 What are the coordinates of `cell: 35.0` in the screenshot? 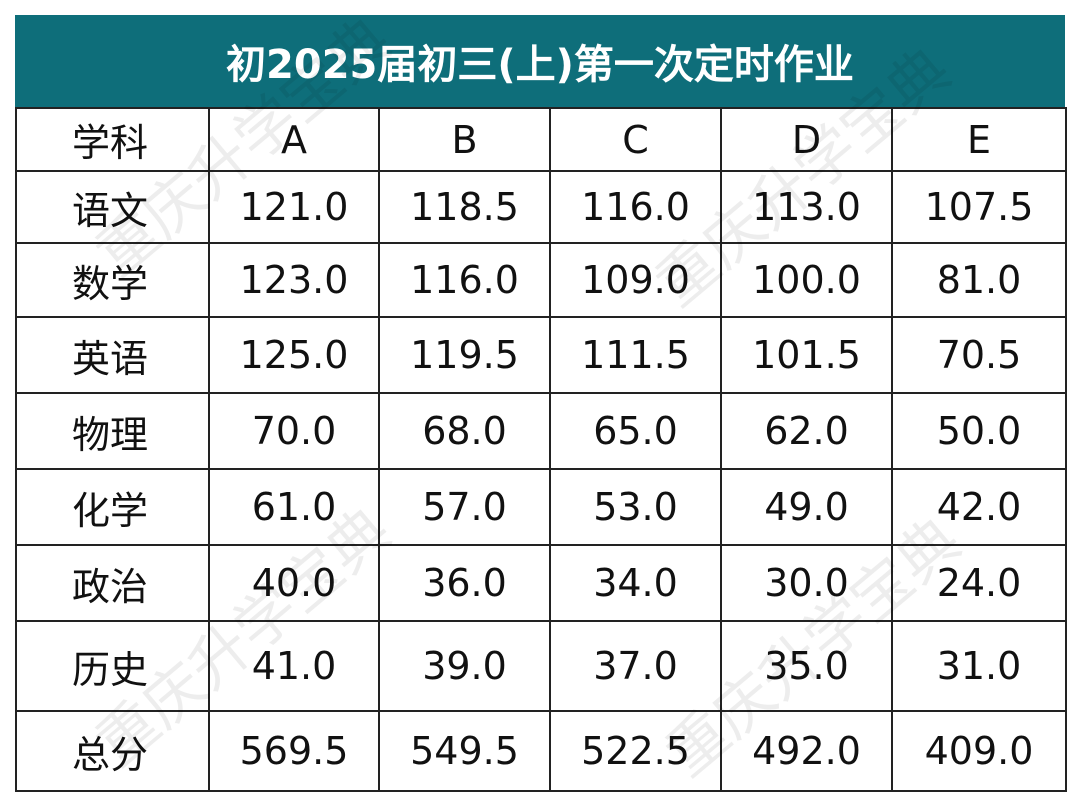 It's located at (806, 666).